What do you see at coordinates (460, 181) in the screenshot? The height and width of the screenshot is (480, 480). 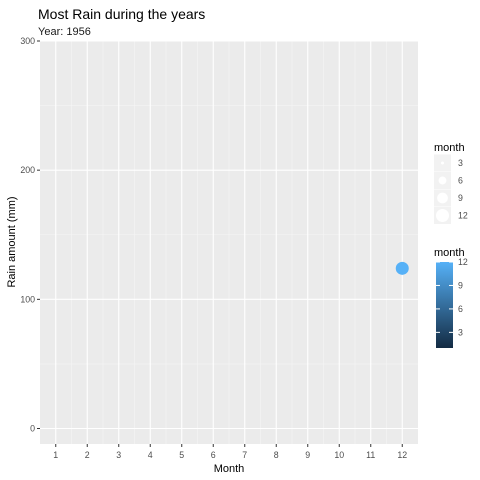 I see `size-legend-label: 6` at bounding box center [460, 181].